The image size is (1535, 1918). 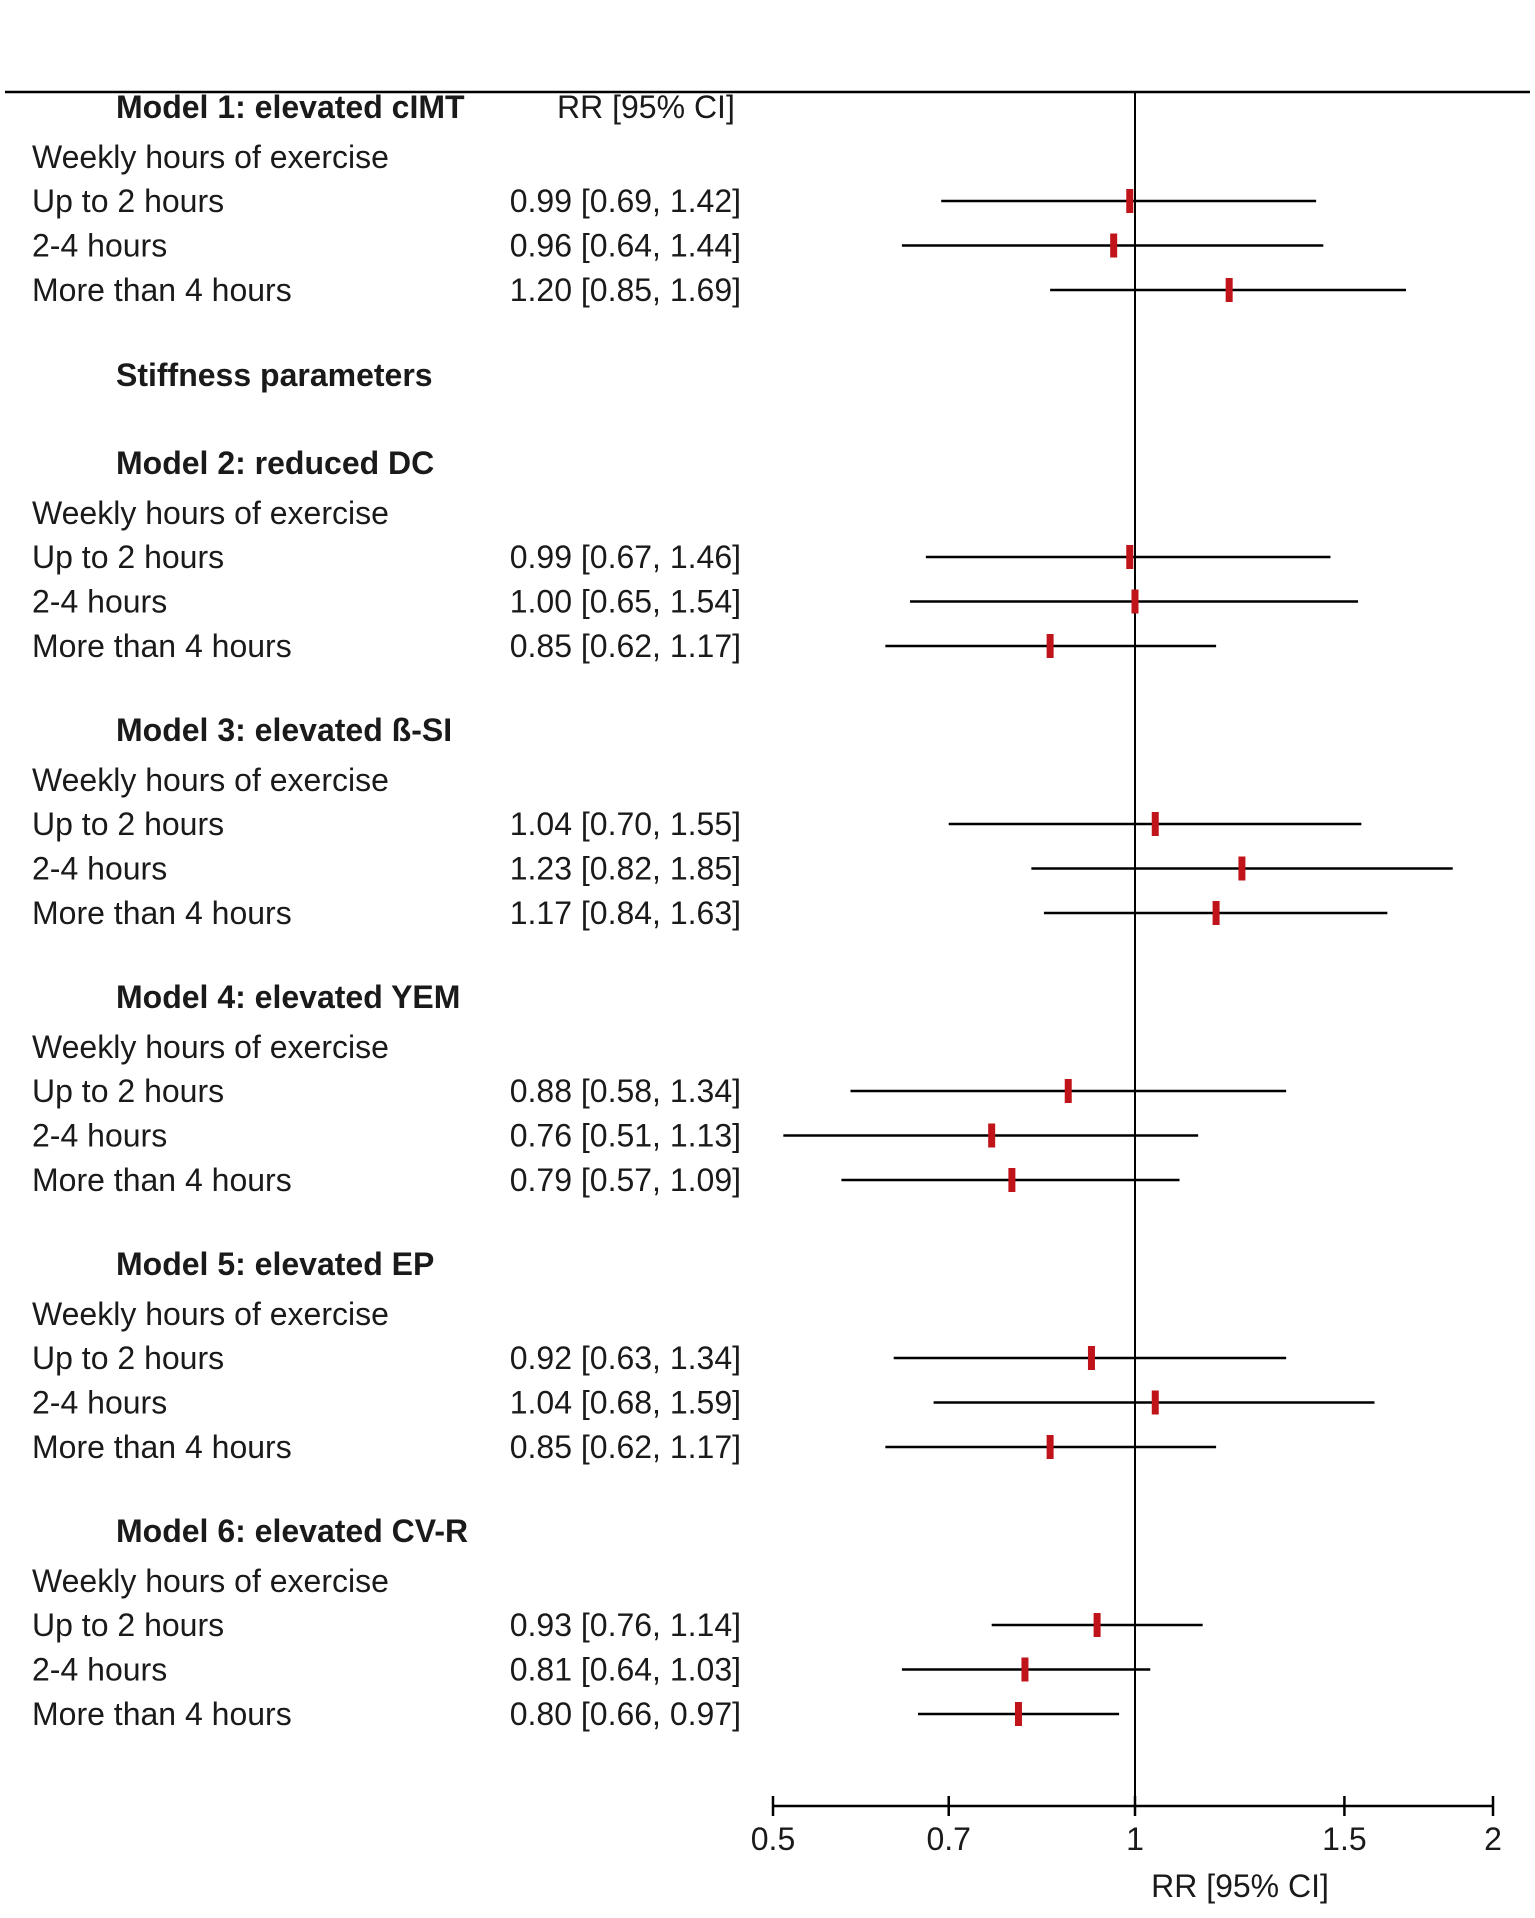 What do you see at coordinates (948, 1839) in the screenshot?
I see `x-tick-label: 0.7` at bounding box center [948, 1839].